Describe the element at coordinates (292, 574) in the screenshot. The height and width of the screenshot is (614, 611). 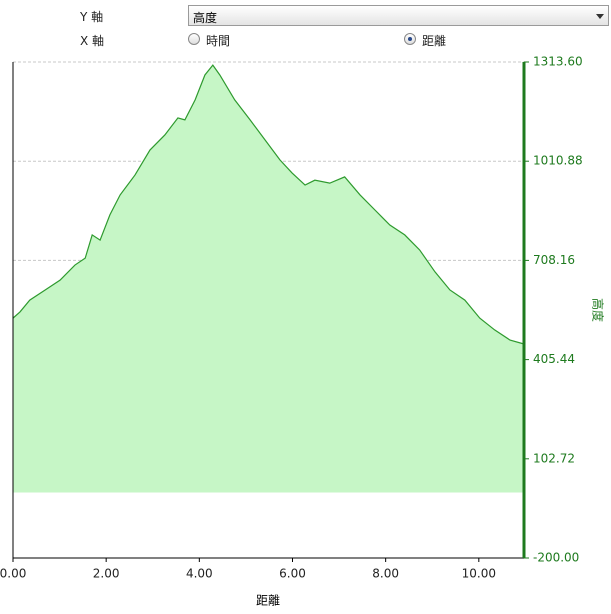
I see `x-tick-label: 6.00` at that location.